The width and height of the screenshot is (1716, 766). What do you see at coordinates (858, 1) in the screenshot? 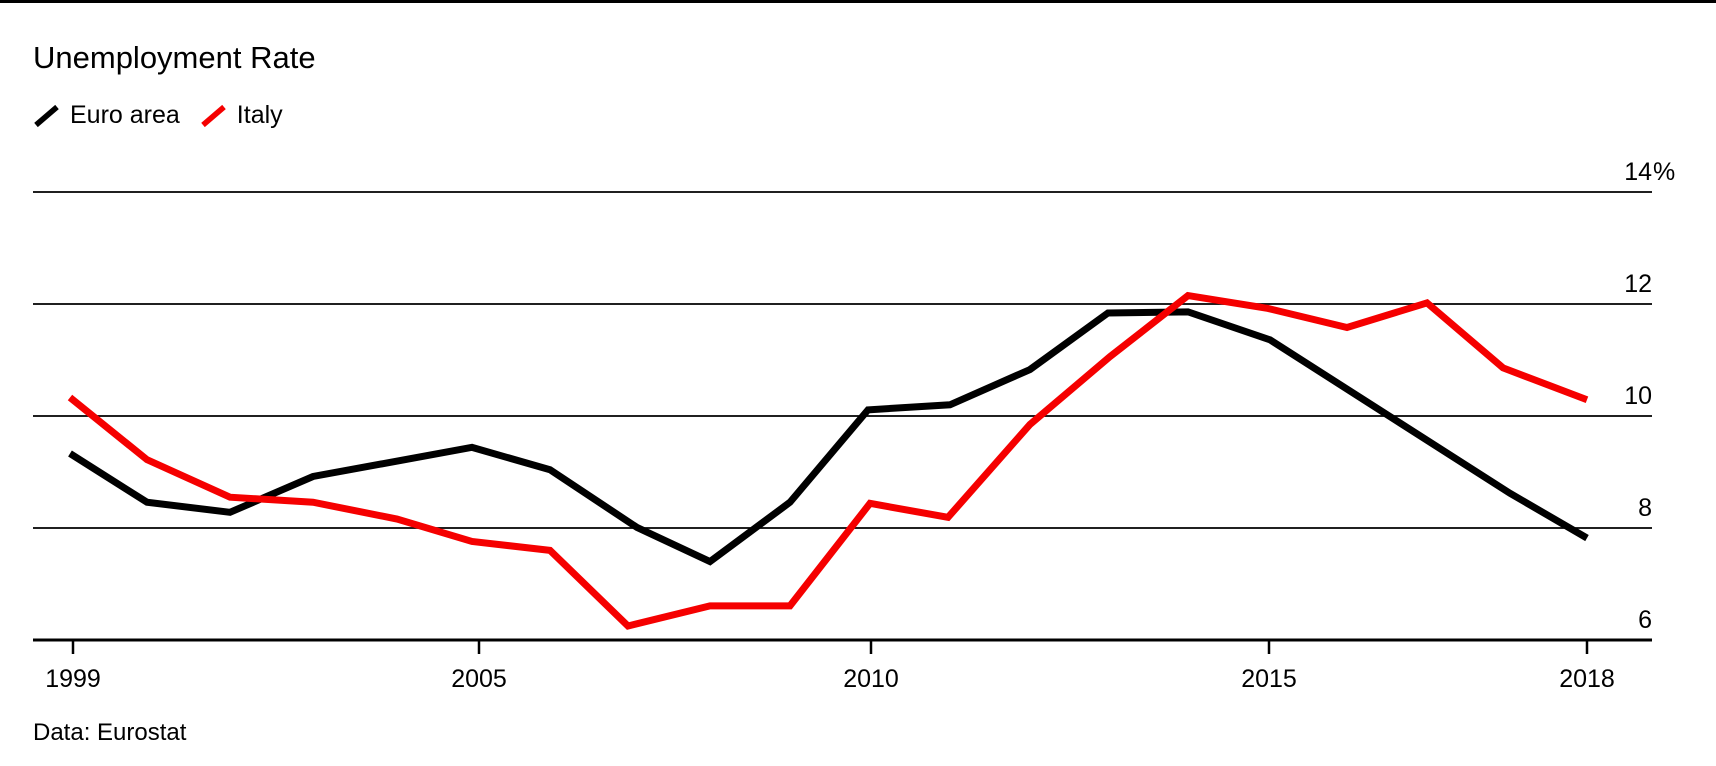
I see `top-rule` at bounding box center [858, 1].